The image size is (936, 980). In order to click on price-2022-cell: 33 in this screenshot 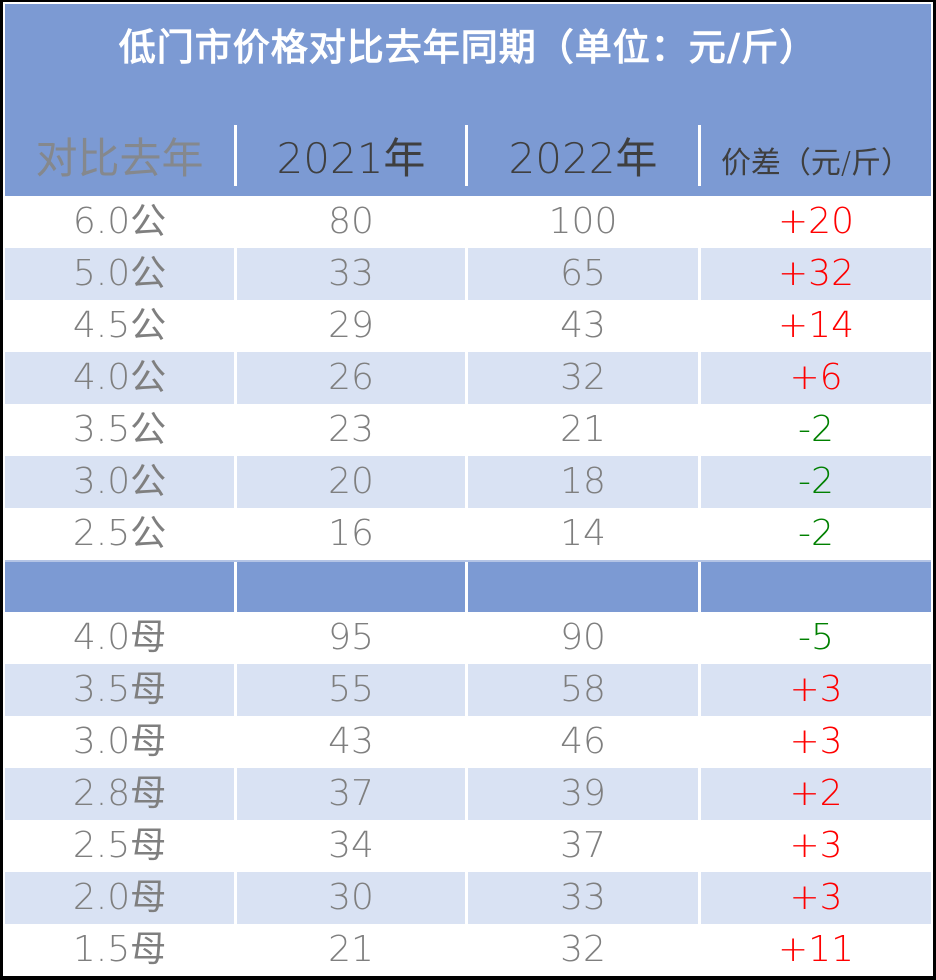, I will do `click(584, 898)`.